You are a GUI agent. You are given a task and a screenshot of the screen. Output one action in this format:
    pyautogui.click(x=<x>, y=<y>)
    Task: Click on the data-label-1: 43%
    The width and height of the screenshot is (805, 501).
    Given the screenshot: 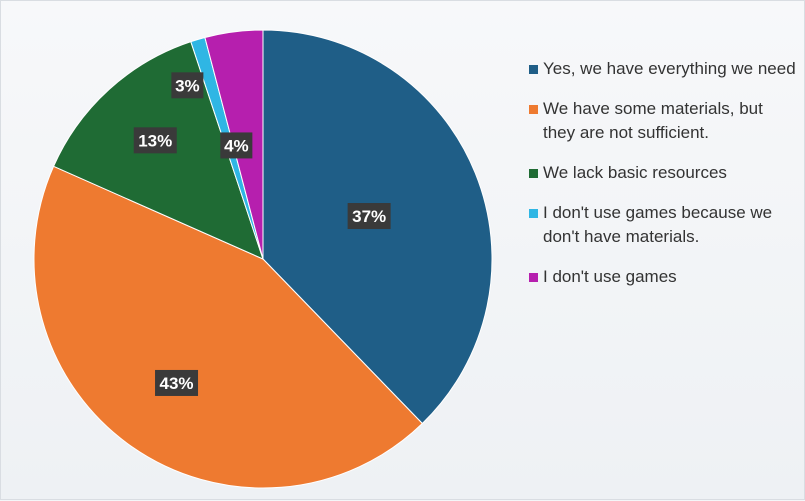 What is the action you would take?
    pyautogui.click(x=177, y=382)
    